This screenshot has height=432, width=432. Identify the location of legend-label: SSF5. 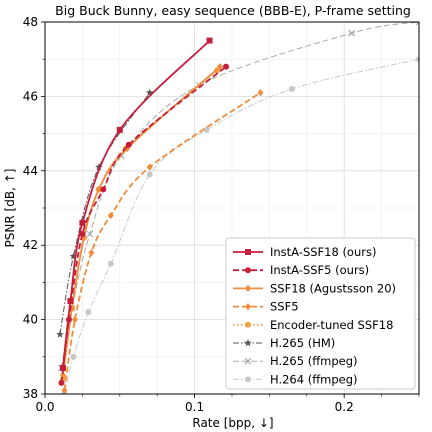
(284, 307).